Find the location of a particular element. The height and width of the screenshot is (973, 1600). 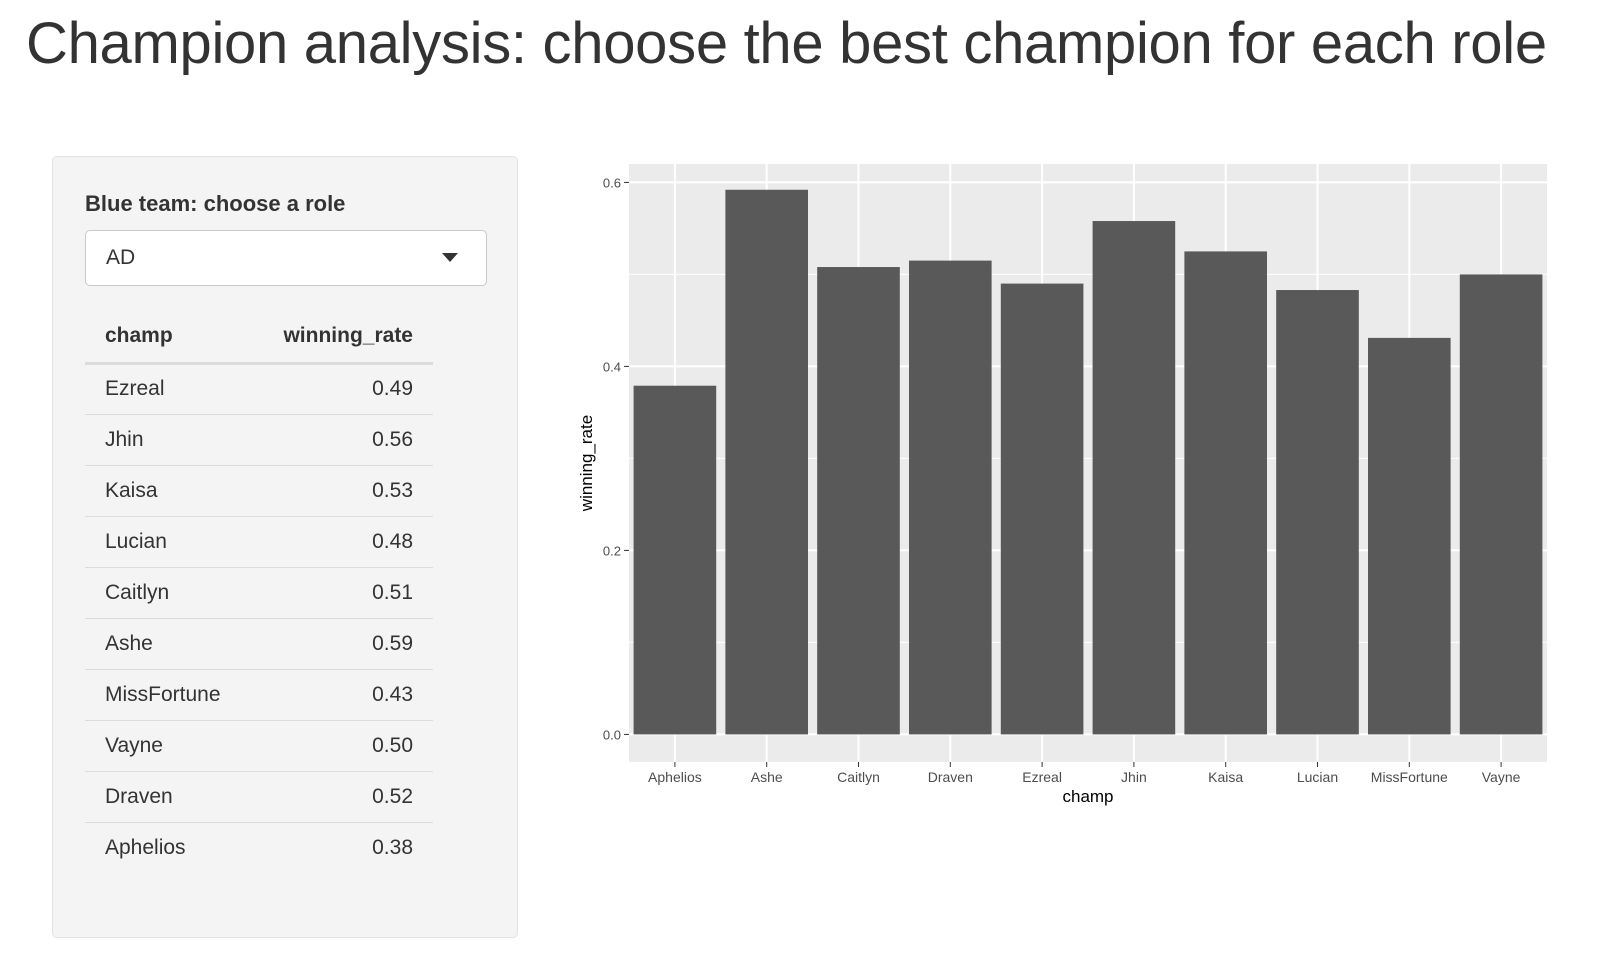

winning-rate-cell: 0.49 is located at coordinates (342, 389).